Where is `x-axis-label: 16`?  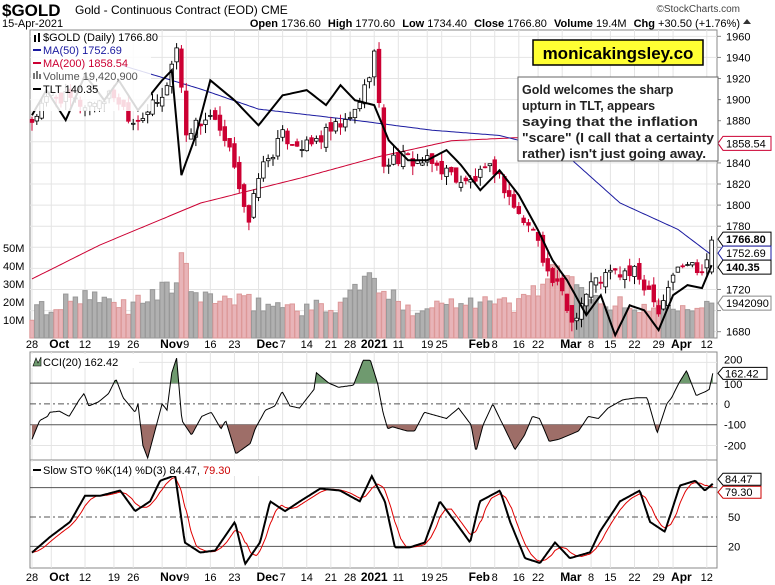 x-axis-label: 16 is located at coordinates (210, 578).